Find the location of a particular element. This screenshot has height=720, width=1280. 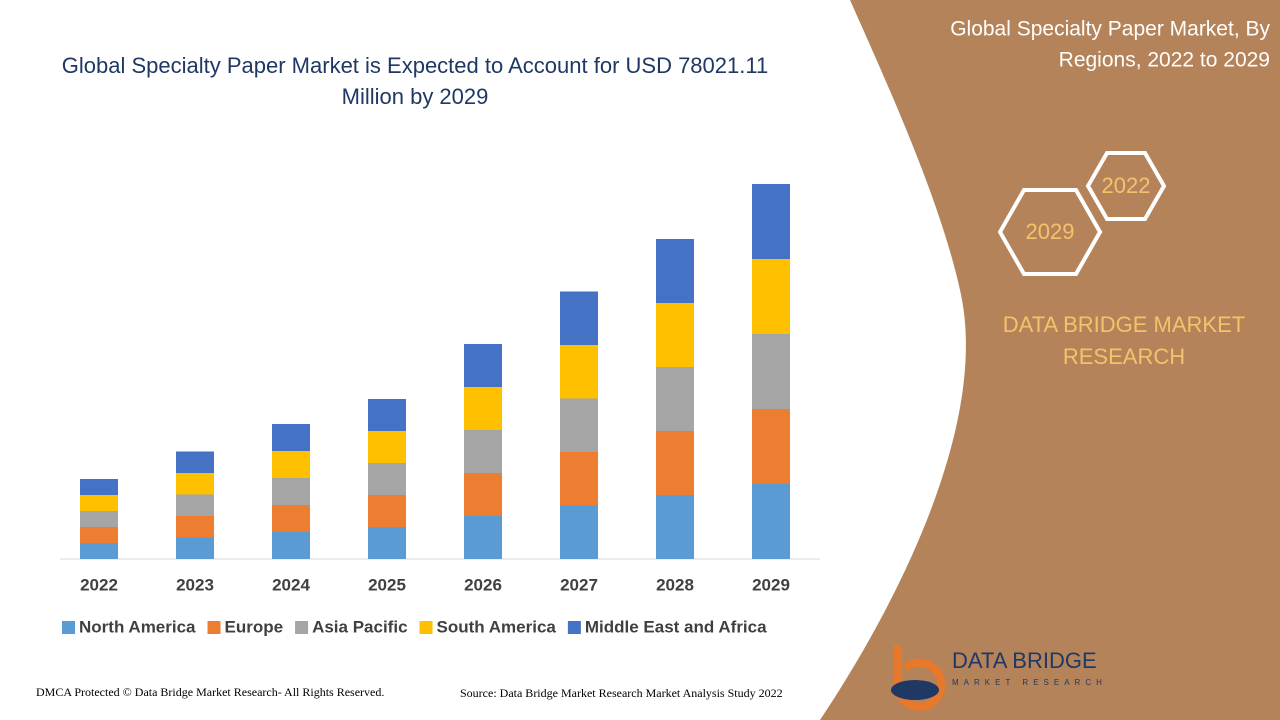

panel-title-line1: Global Specialty Paper Market, By is located at coordinates (1110, 29).